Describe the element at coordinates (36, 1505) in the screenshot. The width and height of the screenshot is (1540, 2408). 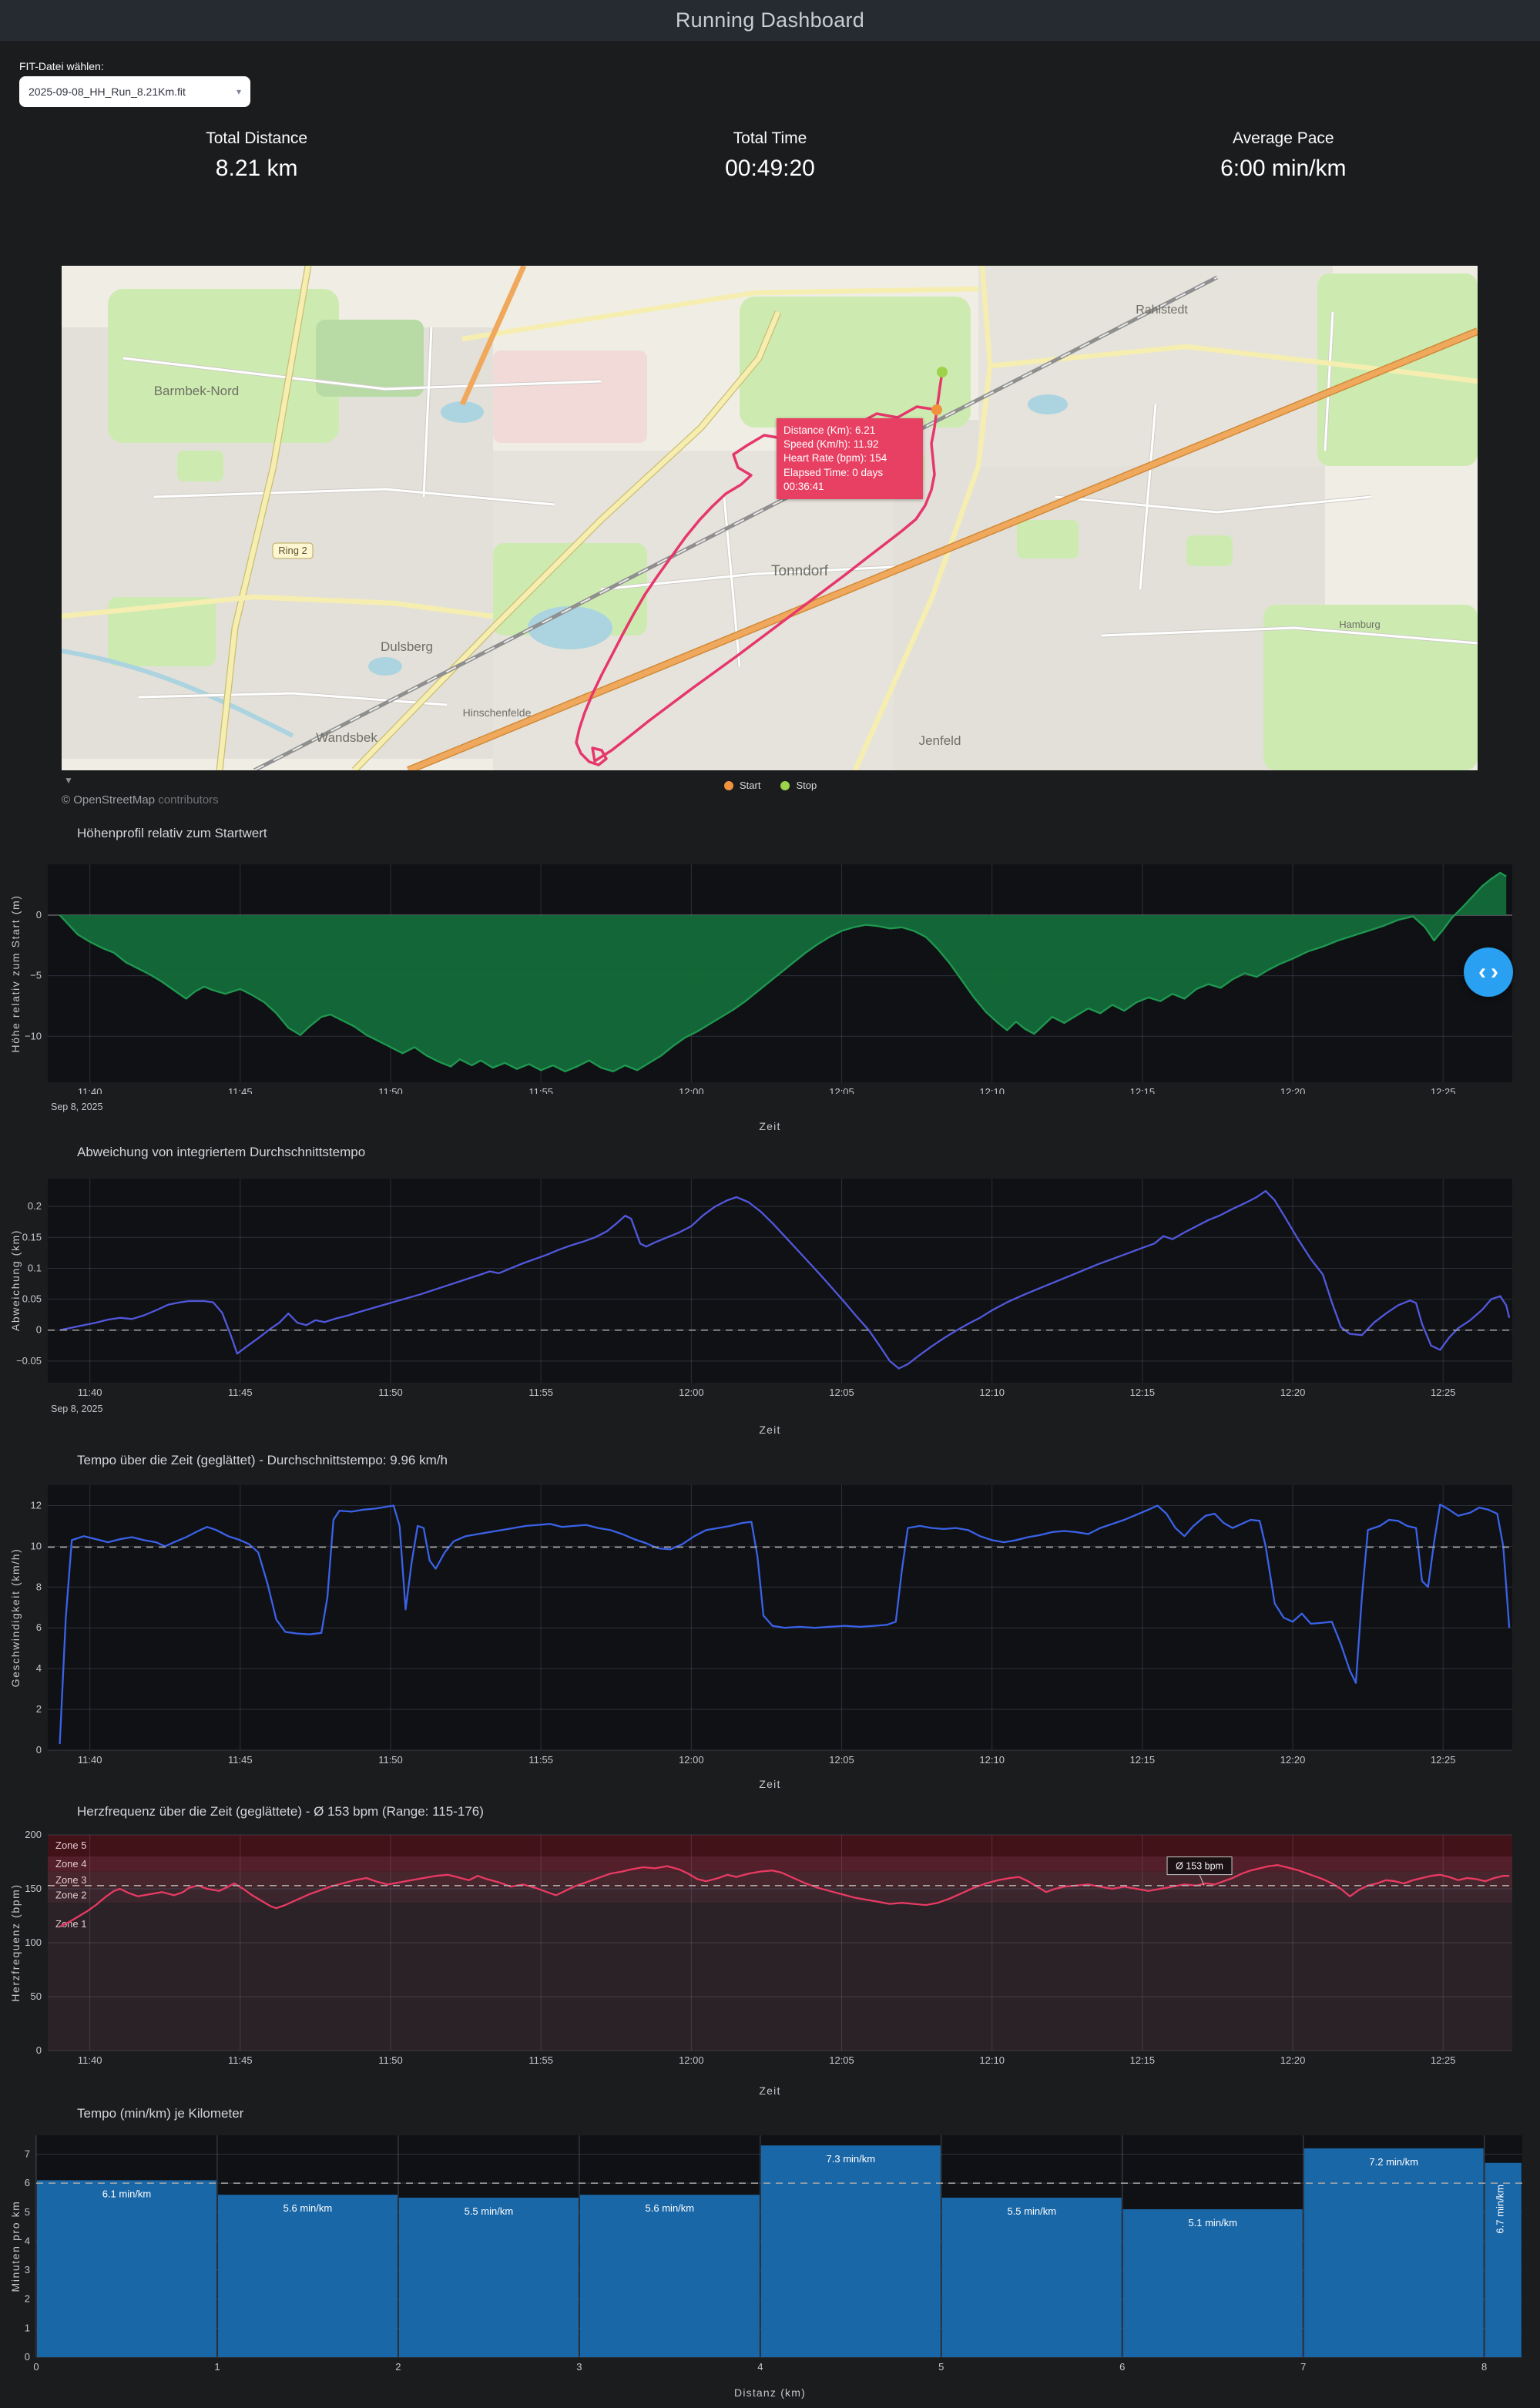
I see `svg-text: 12` at that location.